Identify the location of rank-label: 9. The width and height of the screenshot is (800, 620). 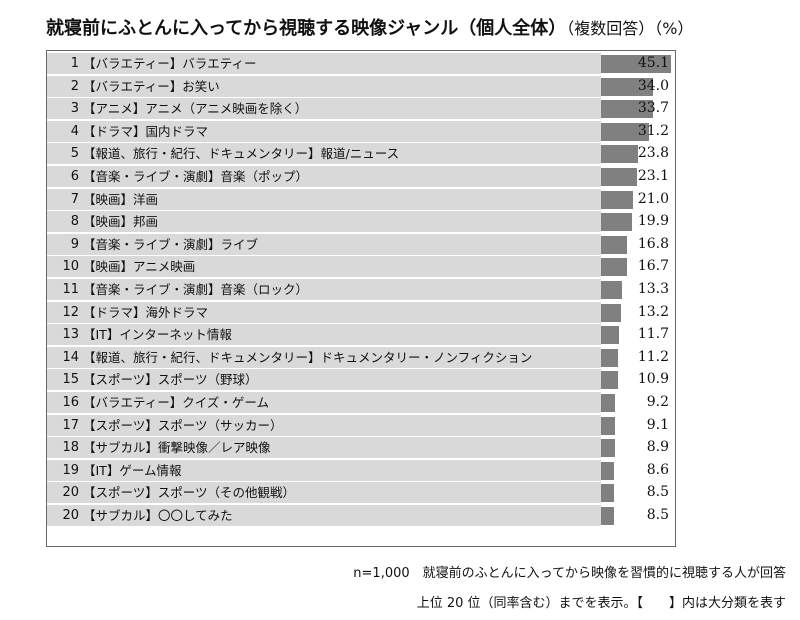
(74, 244).